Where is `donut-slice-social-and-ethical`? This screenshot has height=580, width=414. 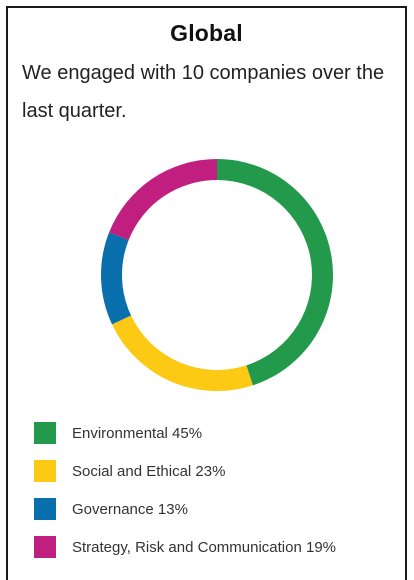
donut-slice-social-and-ethical is located at coordinates (182, 353).